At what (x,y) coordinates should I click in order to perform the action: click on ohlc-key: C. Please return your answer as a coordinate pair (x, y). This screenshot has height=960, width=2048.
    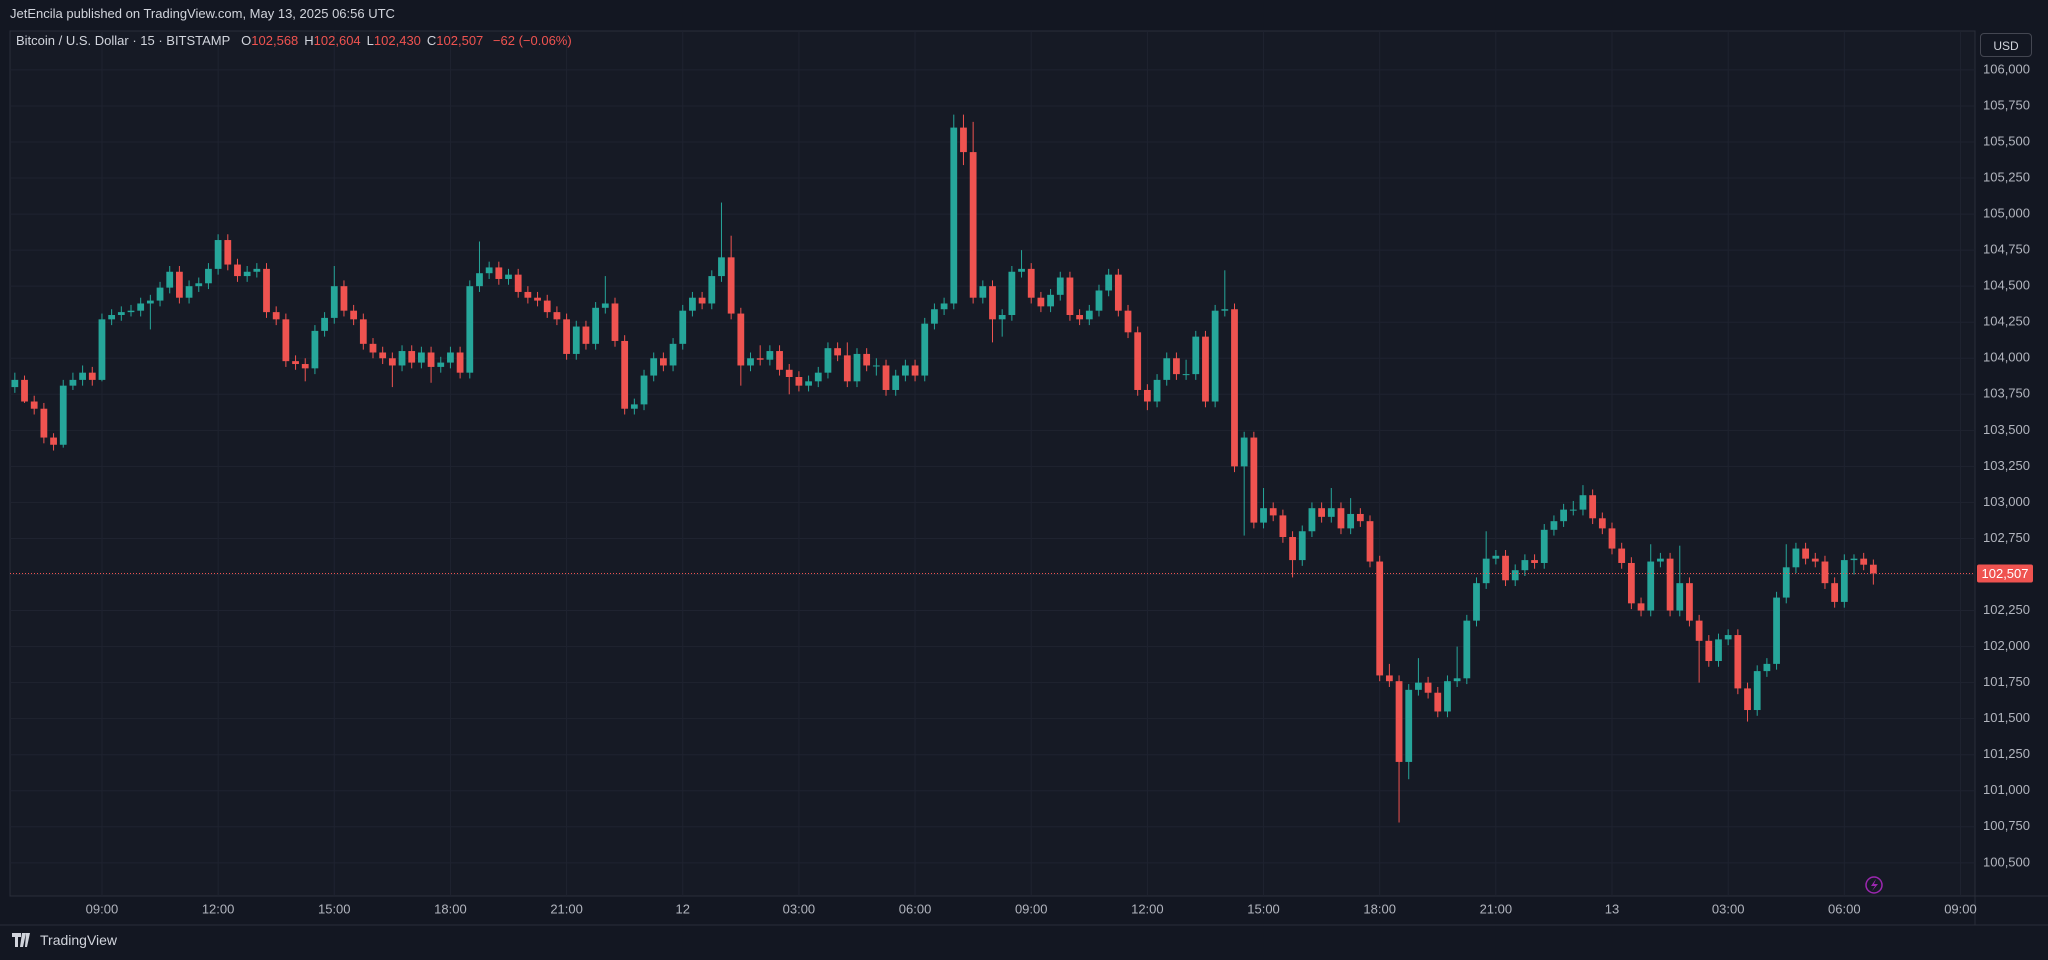
    Looking at the image, I should click on (431, 40).